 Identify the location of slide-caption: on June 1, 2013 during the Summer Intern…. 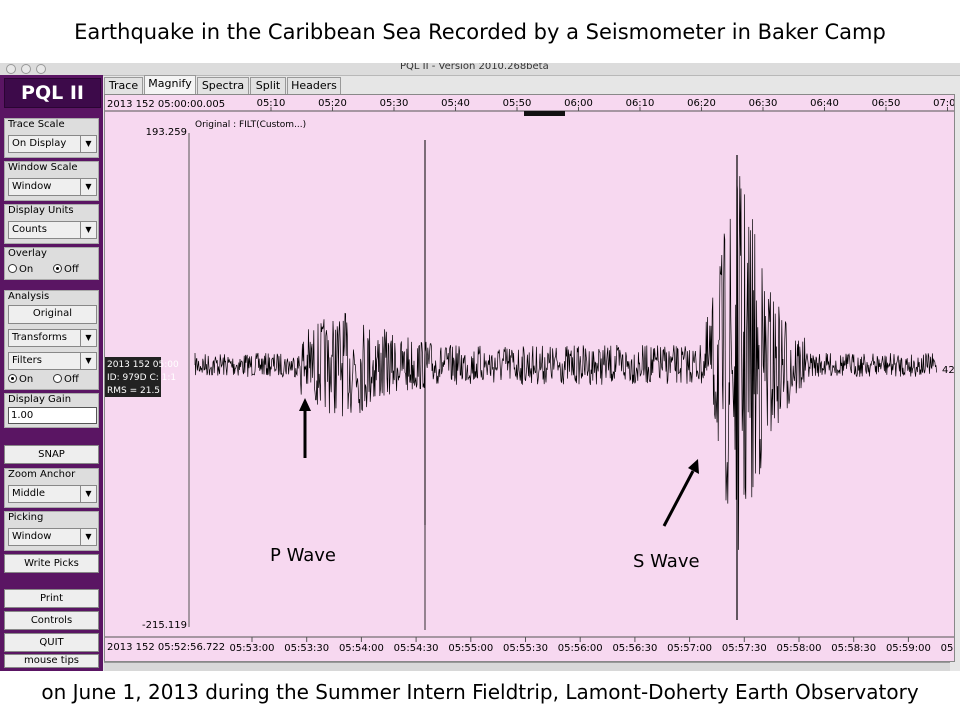
(480, 692).